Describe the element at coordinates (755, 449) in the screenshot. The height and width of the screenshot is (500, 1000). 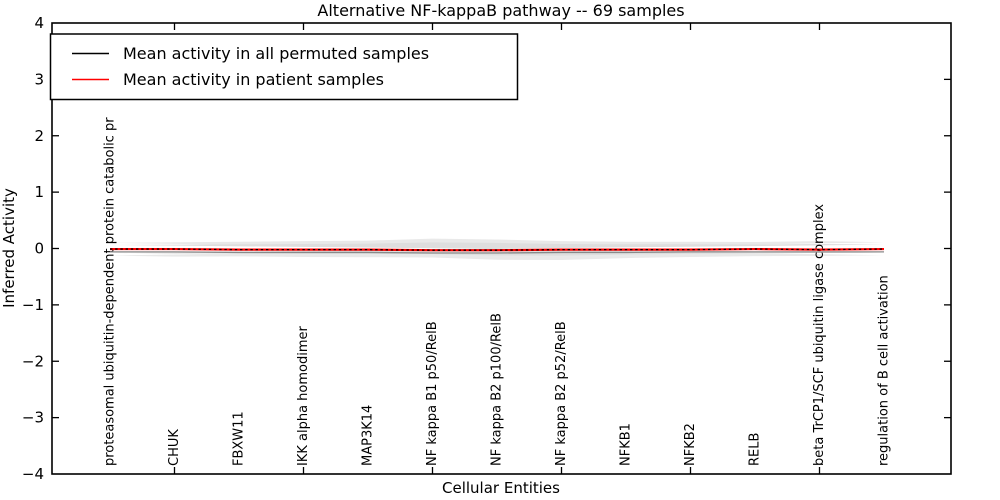
I see `x-category-label: RELB` at that location.